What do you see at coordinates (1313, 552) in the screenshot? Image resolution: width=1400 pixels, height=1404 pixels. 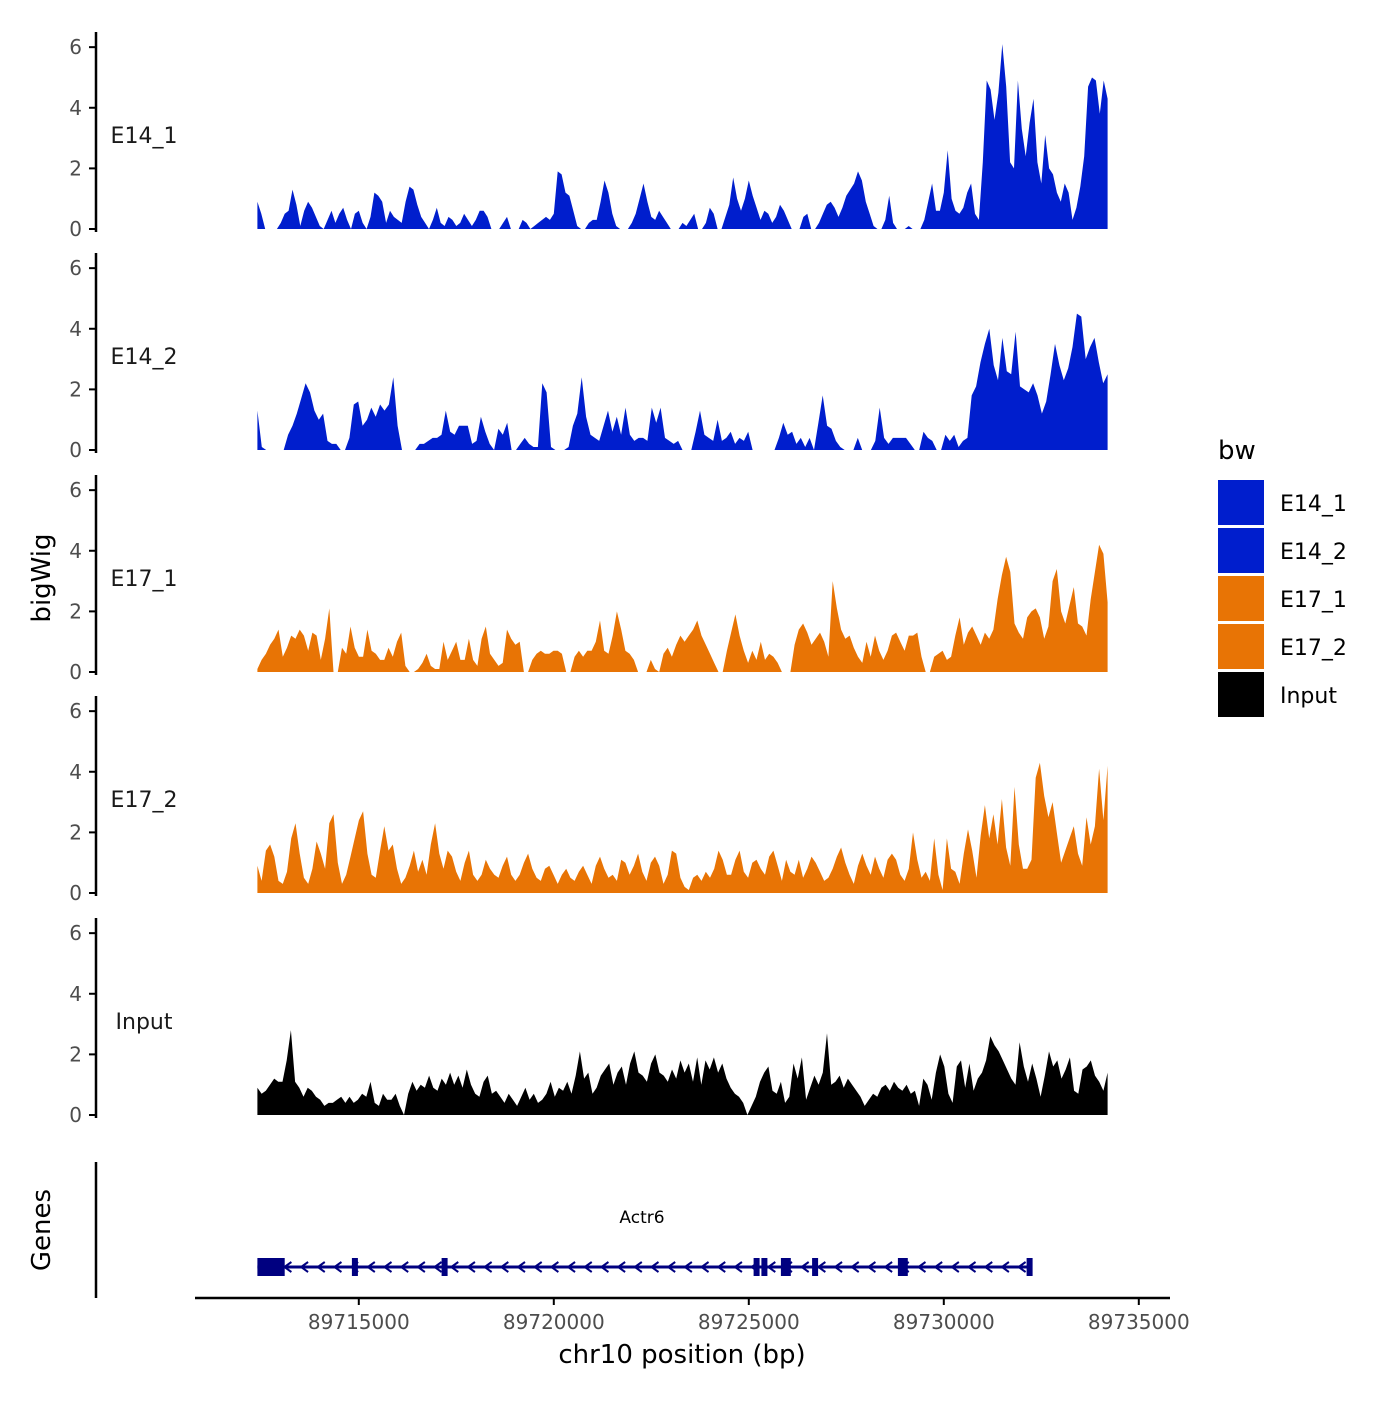 I see `legend-label-e14-2: E14_2` at bounding box center [1313, 552].